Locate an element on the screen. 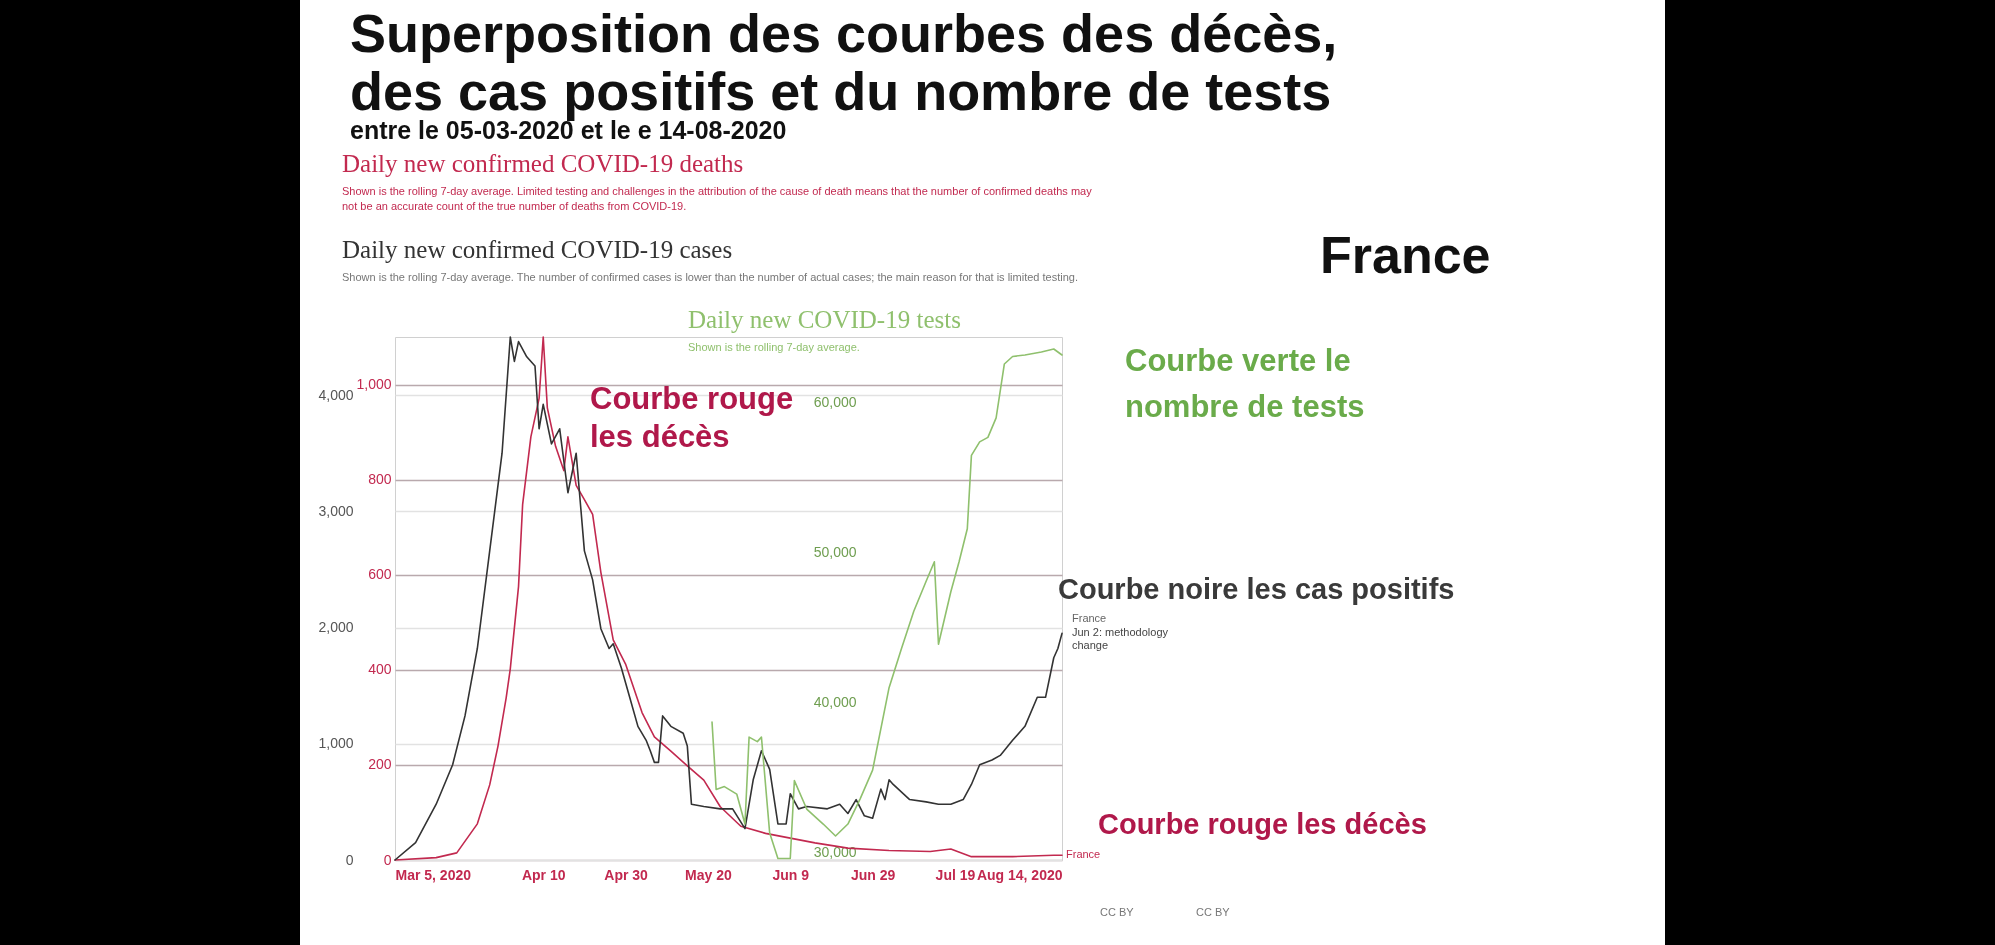 This screenshot has width=1995, height=945. x-tick-label: Aug 14, 2020 is located at coordinates (1019, 874).